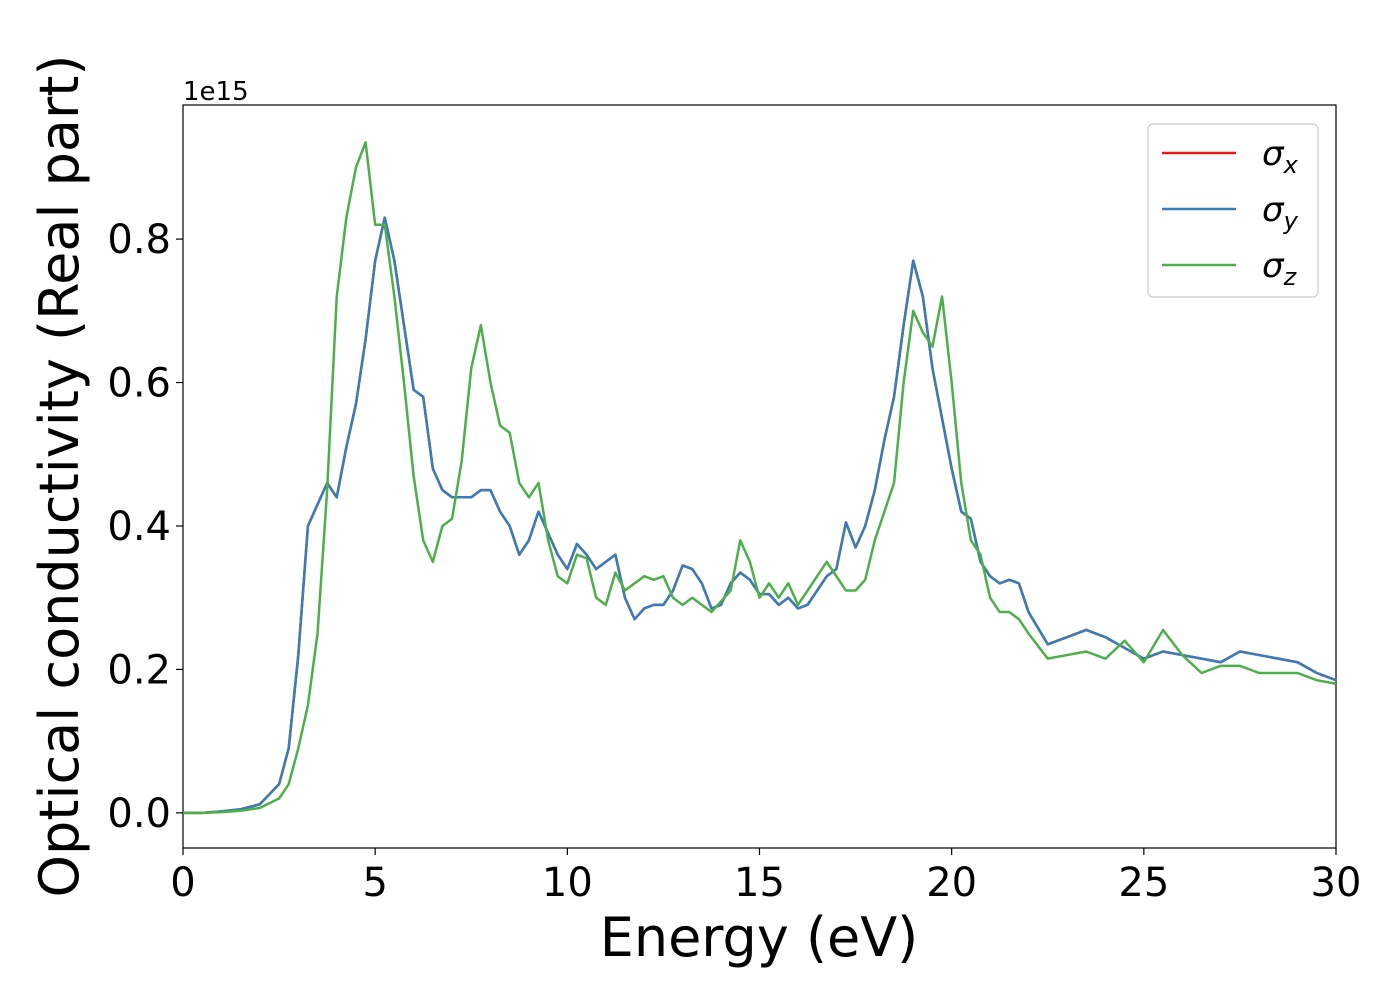 The height and width of the screenshot is (1004, 1400). I want to click on y-tick-label: 0.0, so click(139, 814).